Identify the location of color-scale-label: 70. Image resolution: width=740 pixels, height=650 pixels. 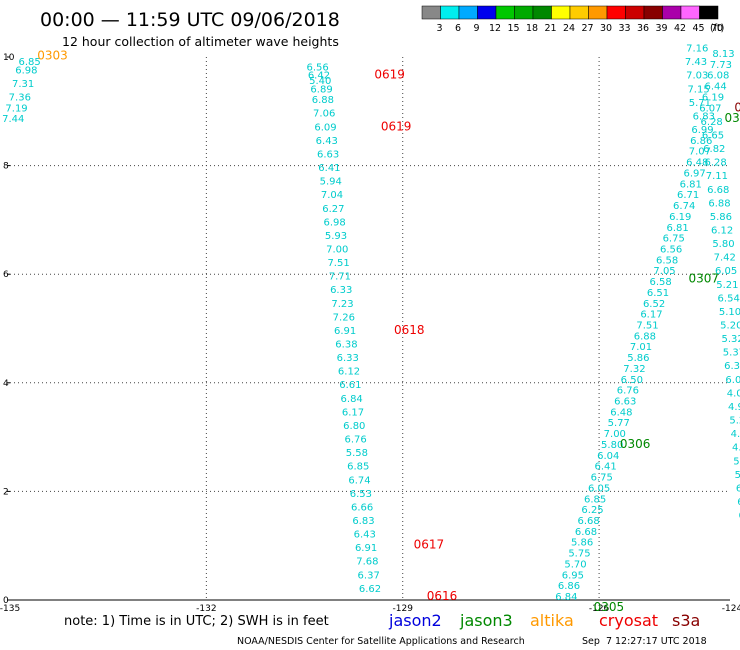
(717, 28).